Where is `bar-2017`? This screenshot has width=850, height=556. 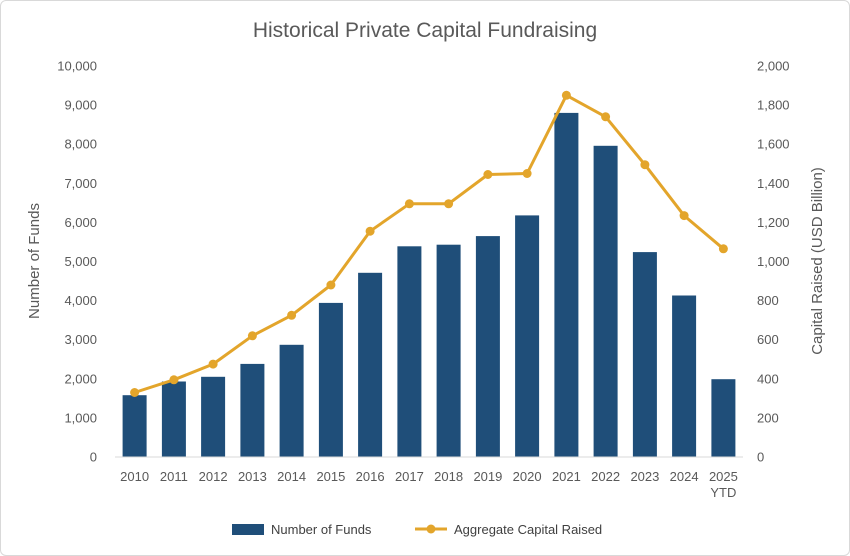 bar-2017 is located at coordinates (409, 351).